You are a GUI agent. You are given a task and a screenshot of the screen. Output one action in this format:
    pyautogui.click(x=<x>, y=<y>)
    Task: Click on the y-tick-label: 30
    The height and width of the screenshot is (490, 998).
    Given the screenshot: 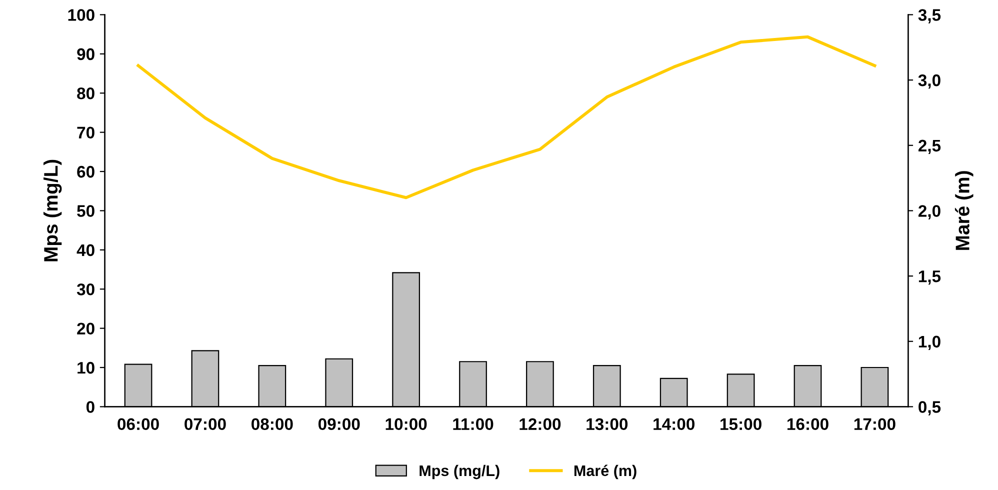 What is the action you would take?
    pyautogui.click(x=85, y=290)
    